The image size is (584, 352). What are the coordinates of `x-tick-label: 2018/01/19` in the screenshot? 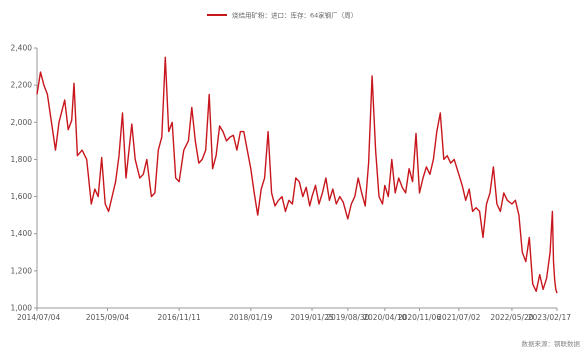 It's located at (250, 317).